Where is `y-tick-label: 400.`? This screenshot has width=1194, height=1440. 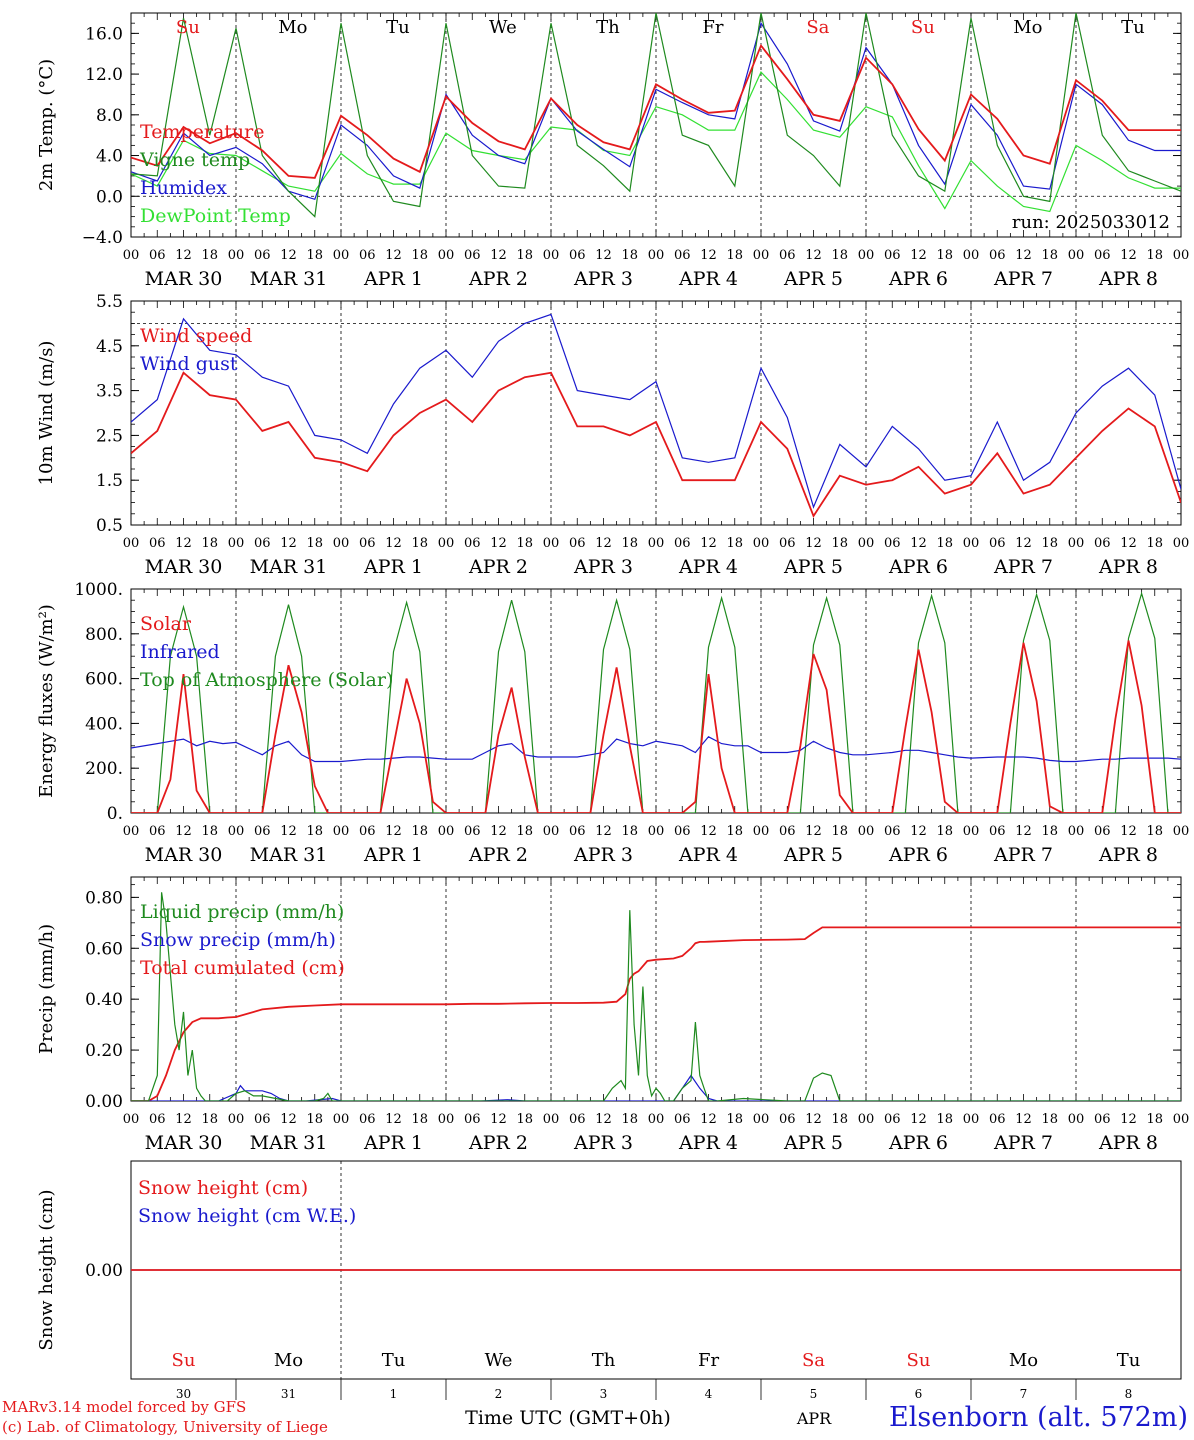
y-tick-label: 400. is located at coordinates (104, 724).